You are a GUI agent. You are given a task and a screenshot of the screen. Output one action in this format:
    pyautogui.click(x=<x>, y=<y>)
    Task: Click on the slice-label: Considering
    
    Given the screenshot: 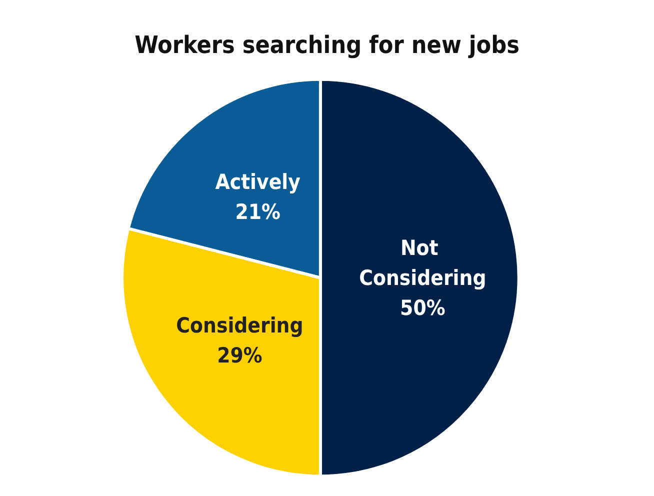 What is the action you would take?
    pyautogui.click(x=240, y=325)
    